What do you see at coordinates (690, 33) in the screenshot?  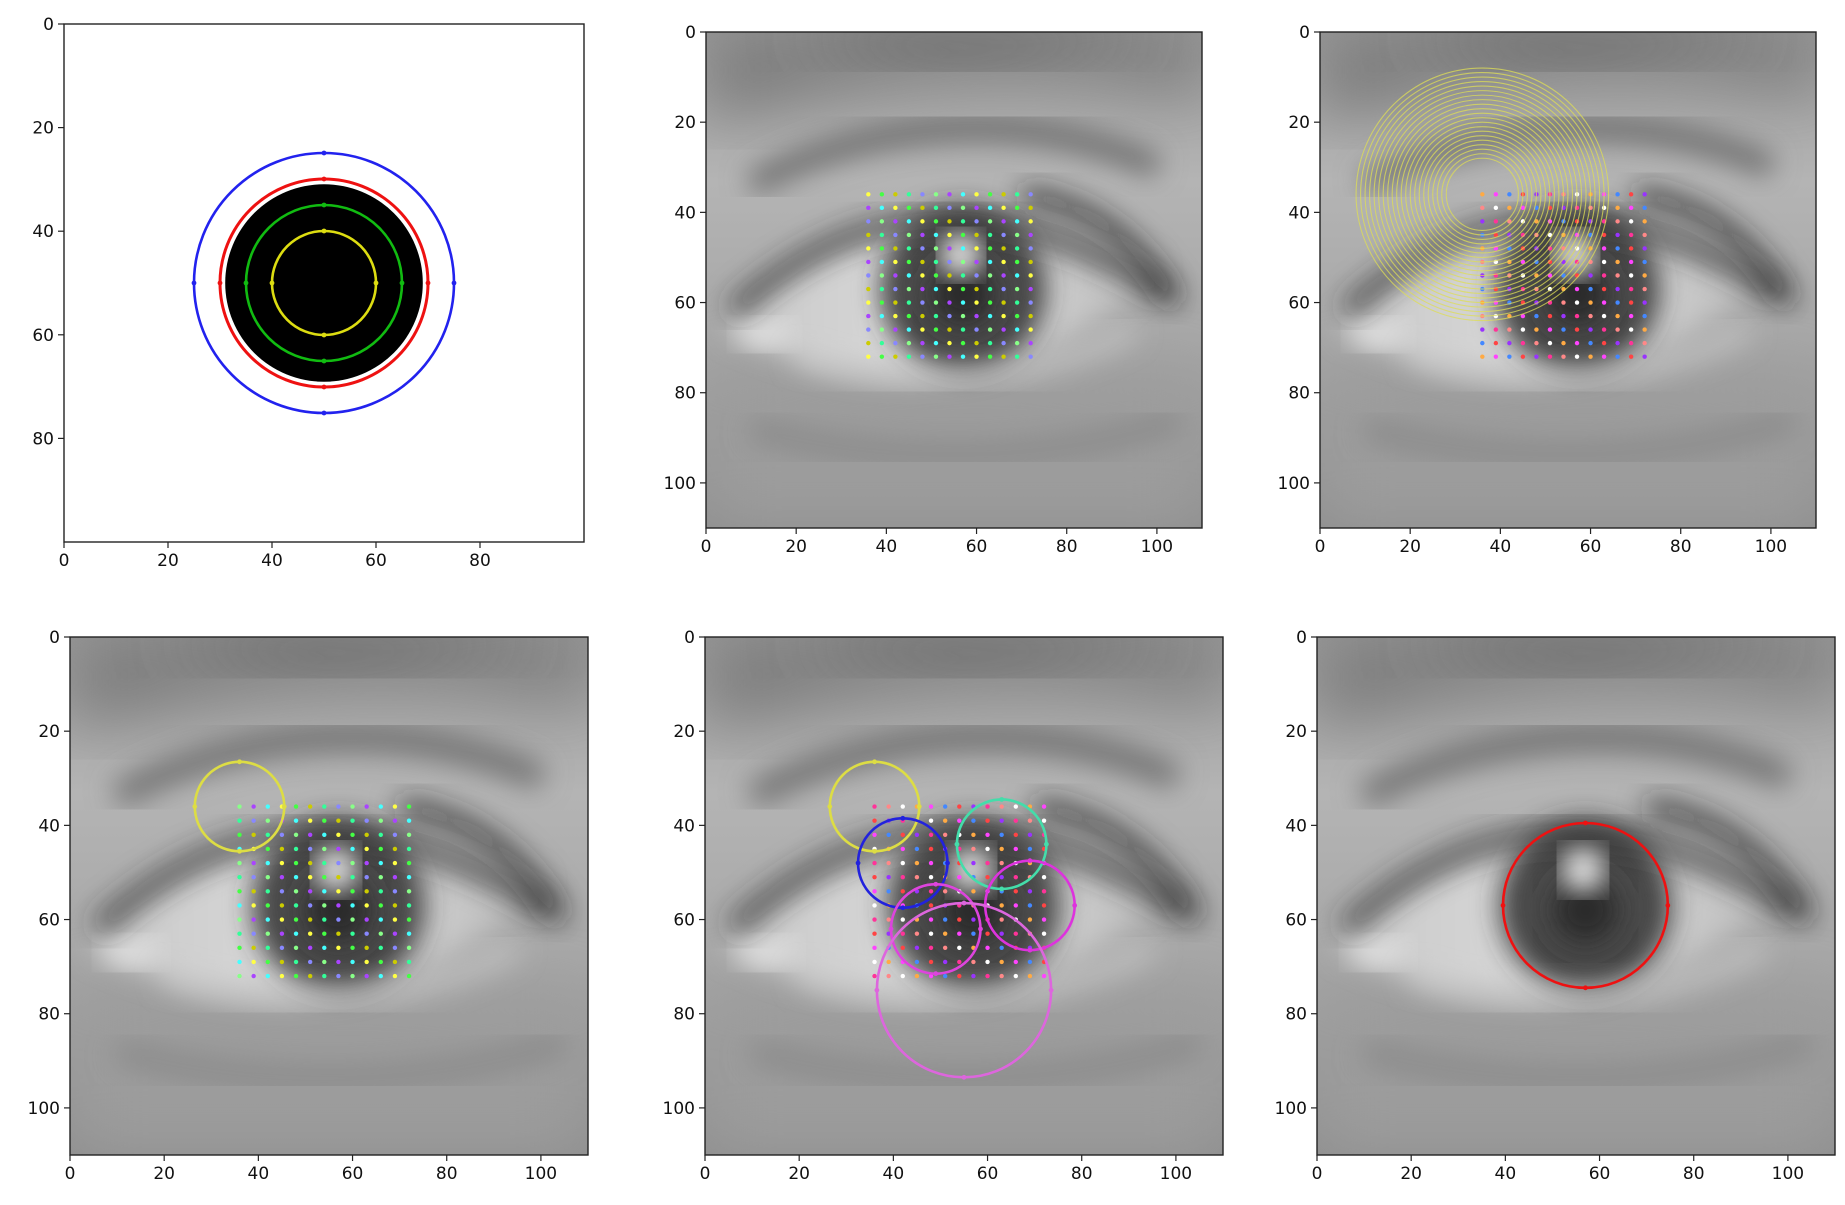 I see `y-tick-label: 0` at bounding box center [690, 33].